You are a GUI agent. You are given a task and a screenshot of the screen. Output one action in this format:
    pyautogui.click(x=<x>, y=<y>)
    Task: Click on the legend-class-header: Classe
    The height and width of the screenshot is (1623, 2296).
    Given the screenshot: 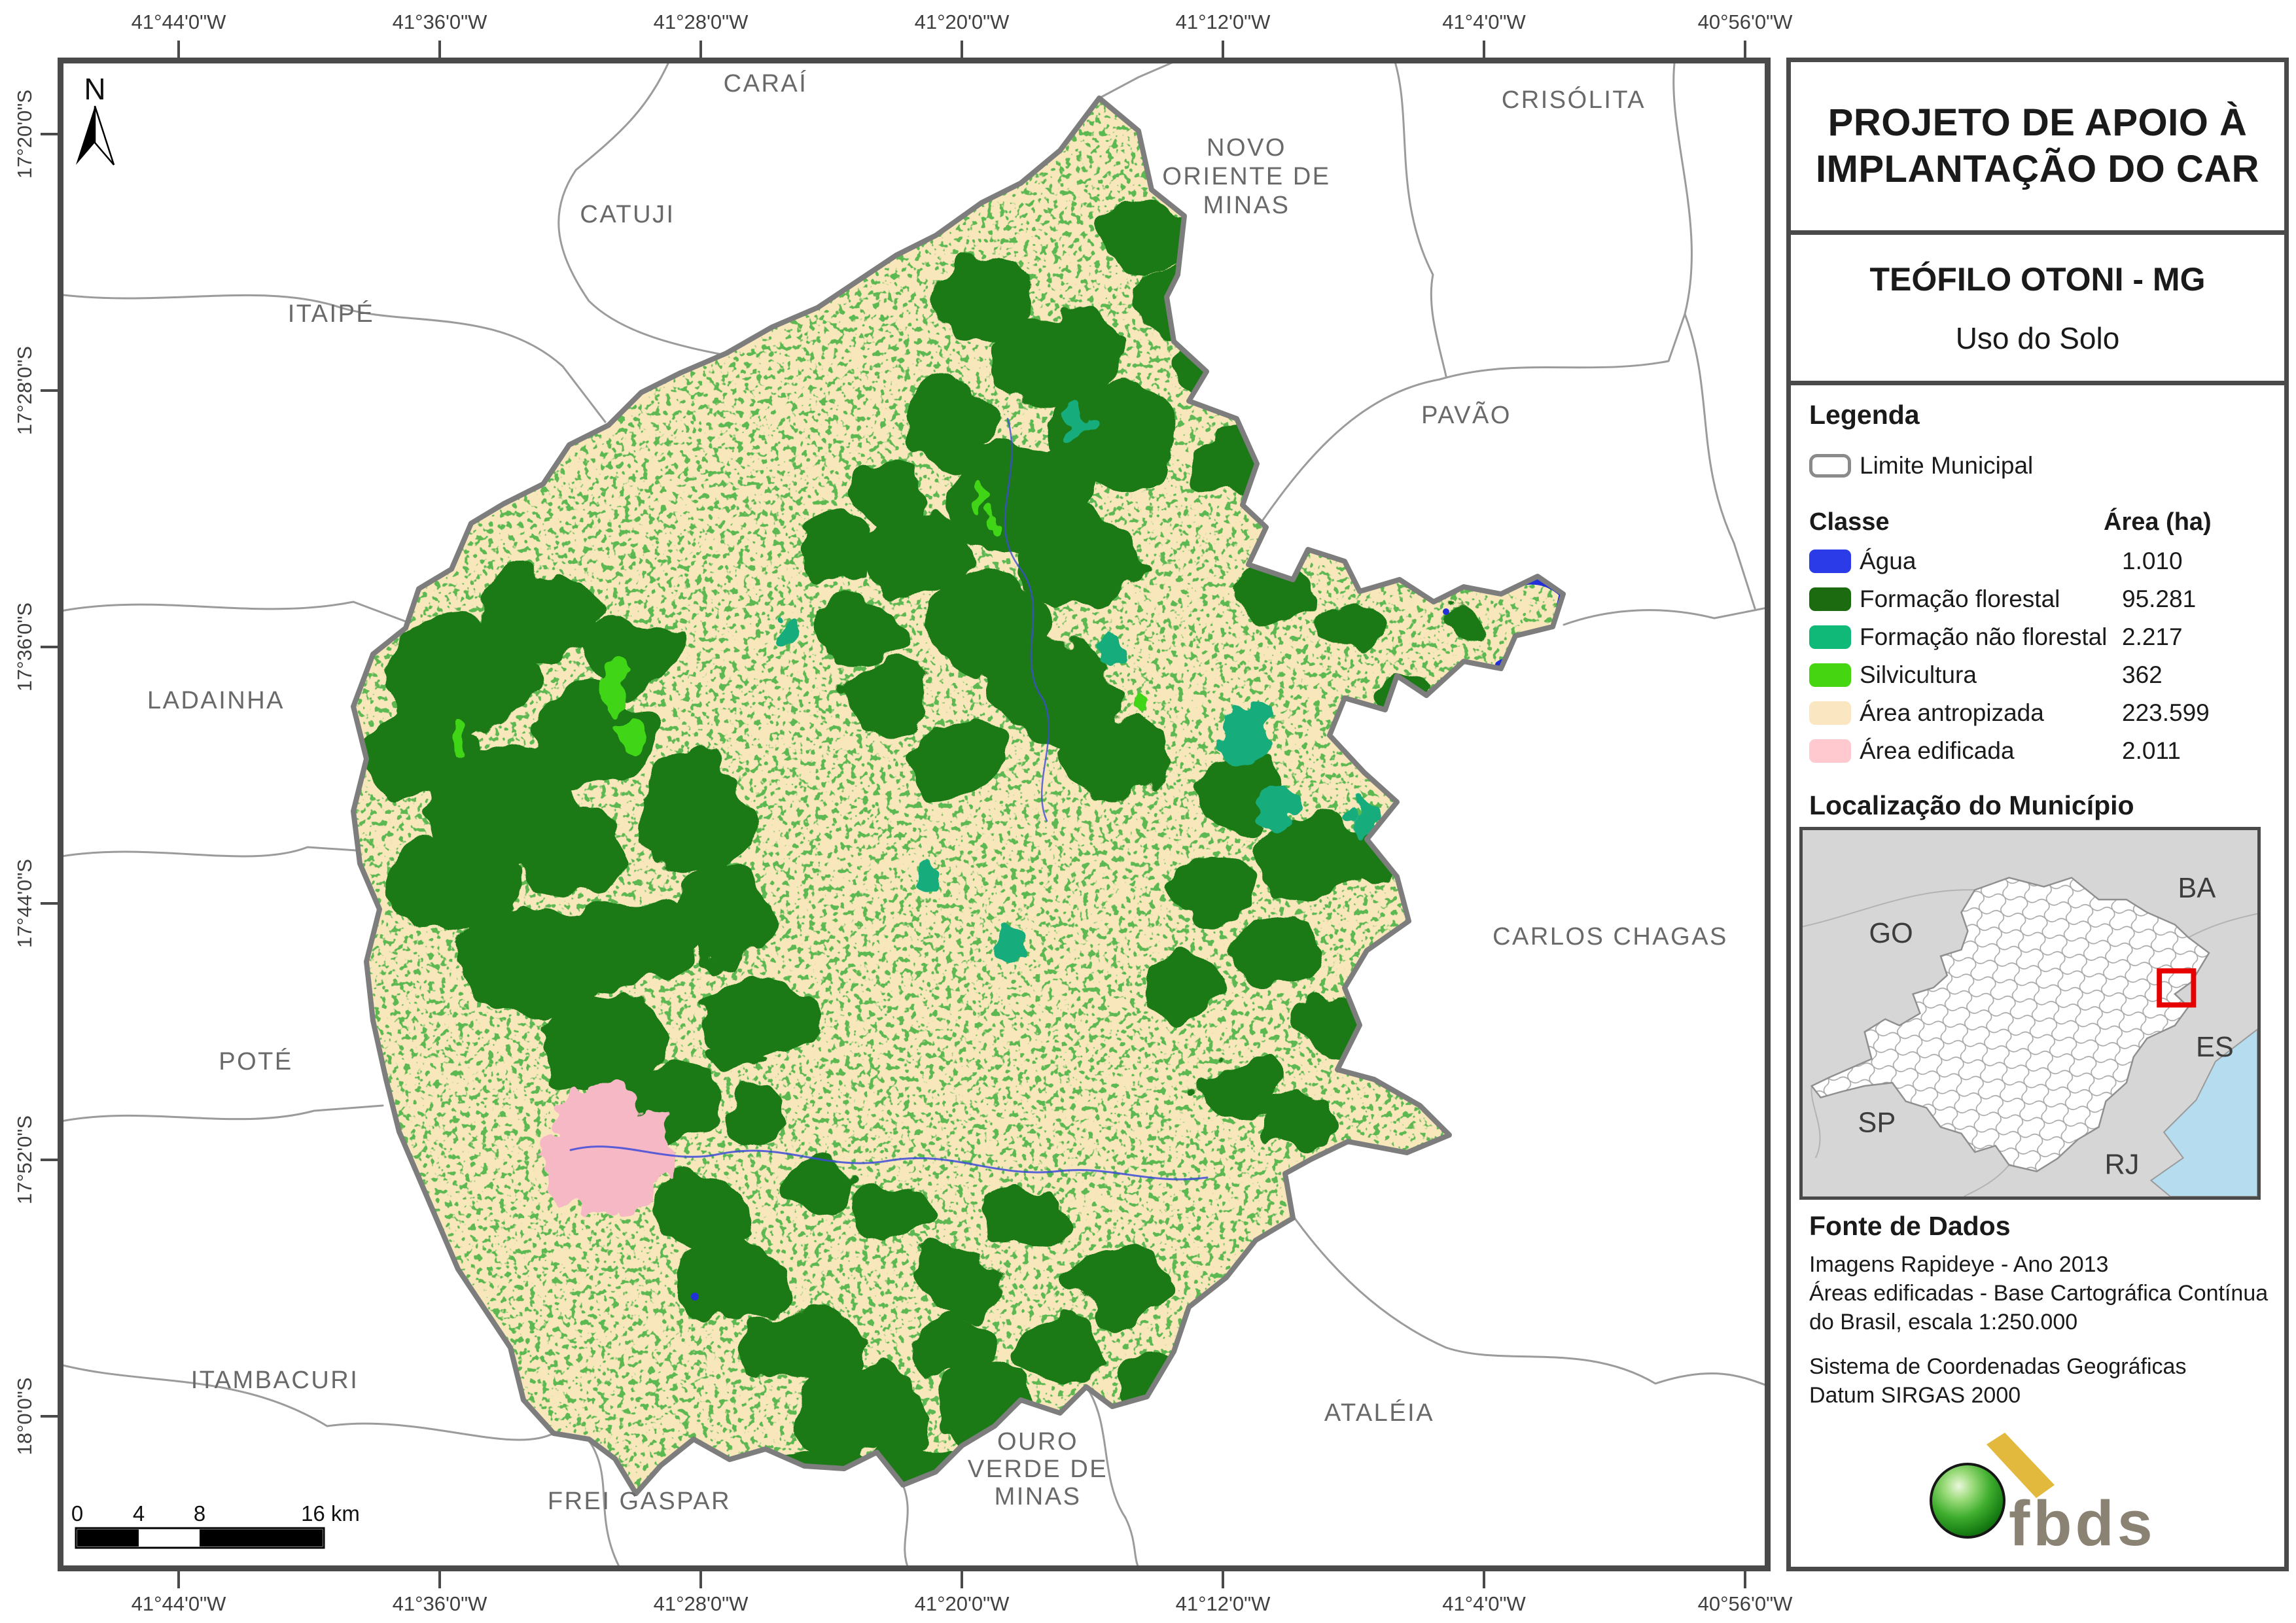 What is the action you would take?
    pyautogui.click(x=1850, y=522)
    